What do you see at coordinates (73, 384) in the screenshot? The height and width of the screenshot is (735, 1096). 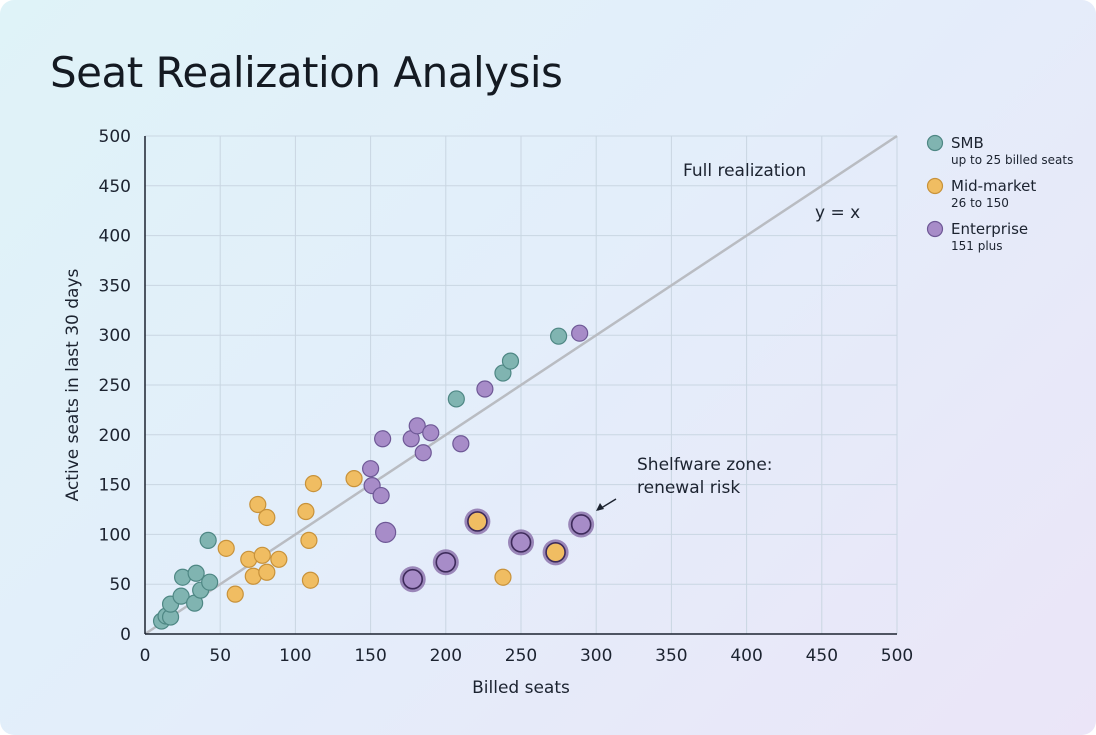 I see `y-axis-label: Active seats in last 30 days` at bounding box center [73, 384].